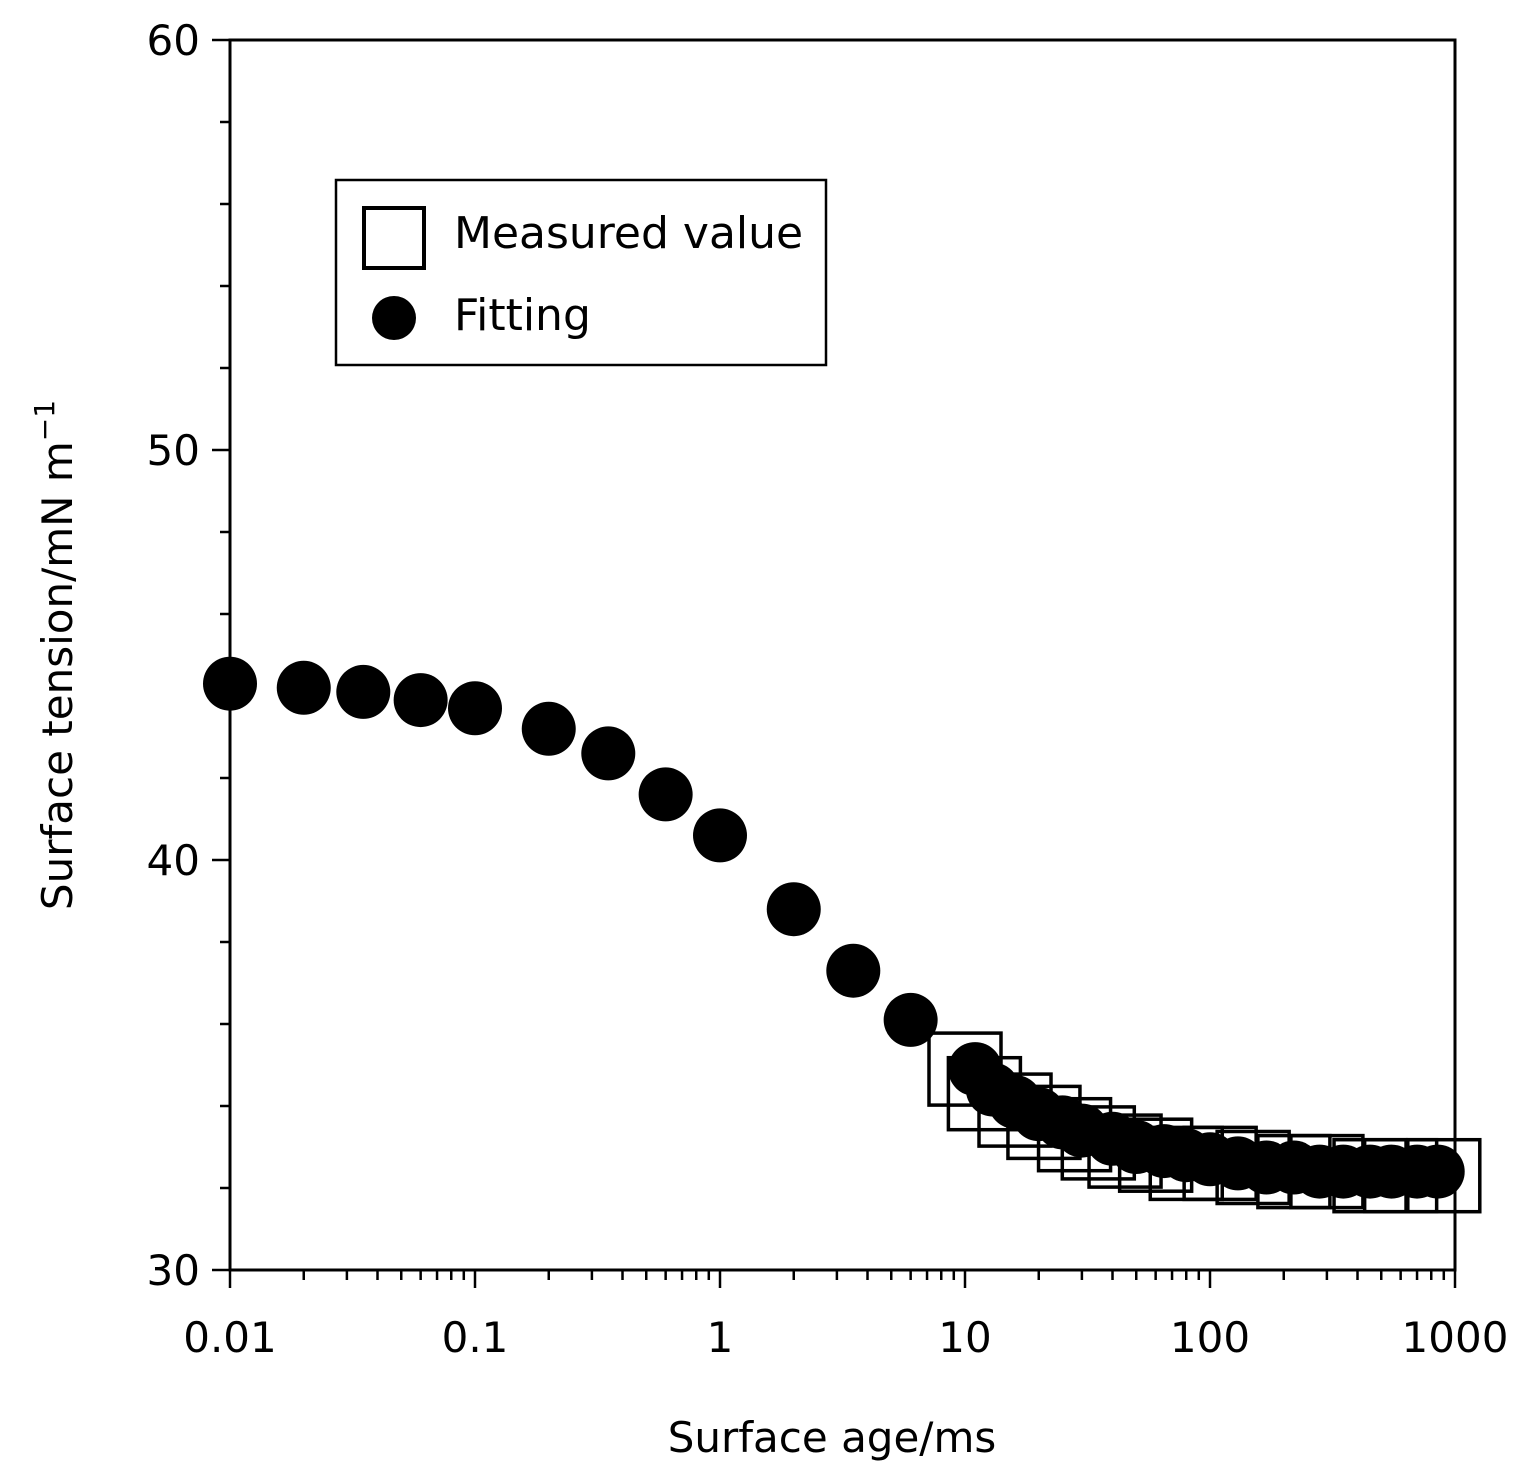 This screenshot has height=1484, width=1533. I want to click on x-tick-label: 10, so click(964, 1337).